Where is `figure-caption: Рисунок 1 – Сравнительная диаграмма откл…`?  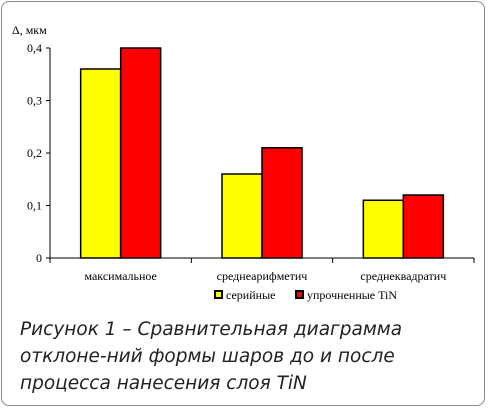
figure-caption: Рисунок 1 – Сравнительная диаграмма откл… is located at coordinates (211, 356).